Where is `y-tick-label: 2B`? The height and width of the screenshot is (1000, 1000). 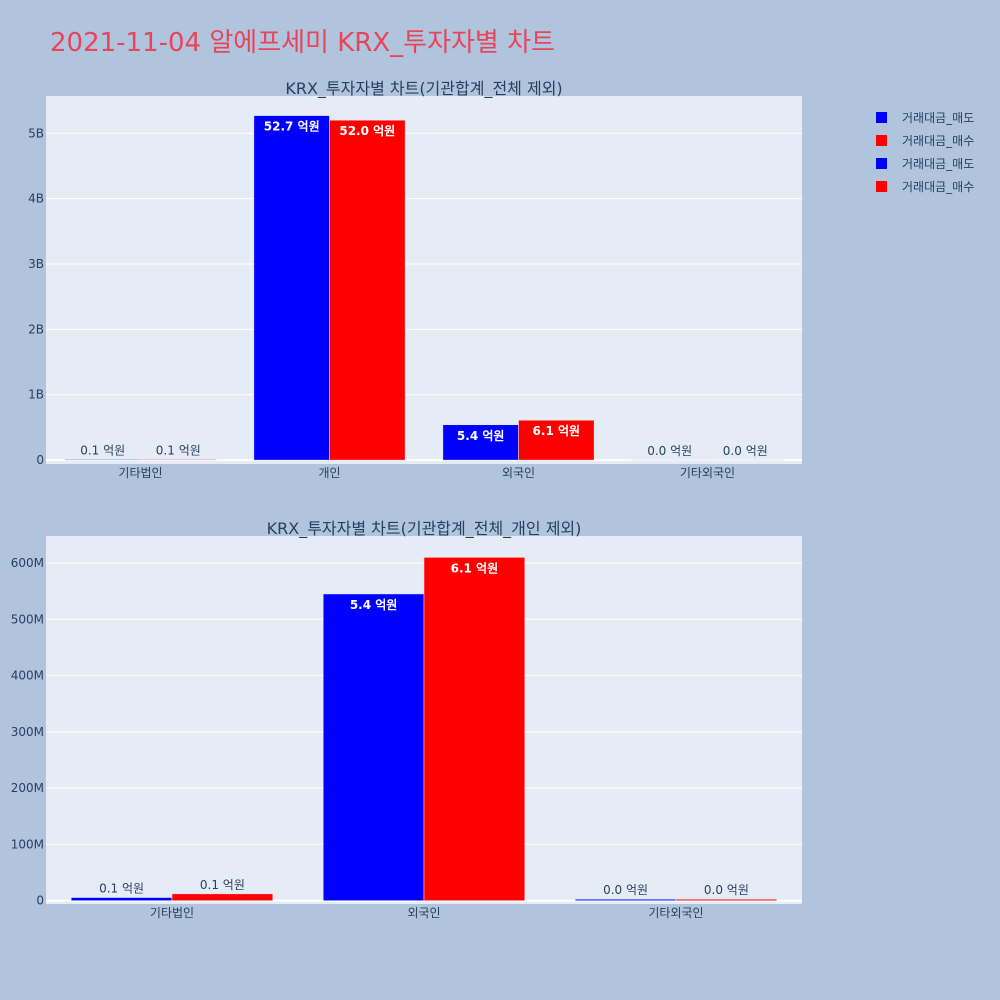
y-tick-label: 2B is located at coordinates (36, 329).